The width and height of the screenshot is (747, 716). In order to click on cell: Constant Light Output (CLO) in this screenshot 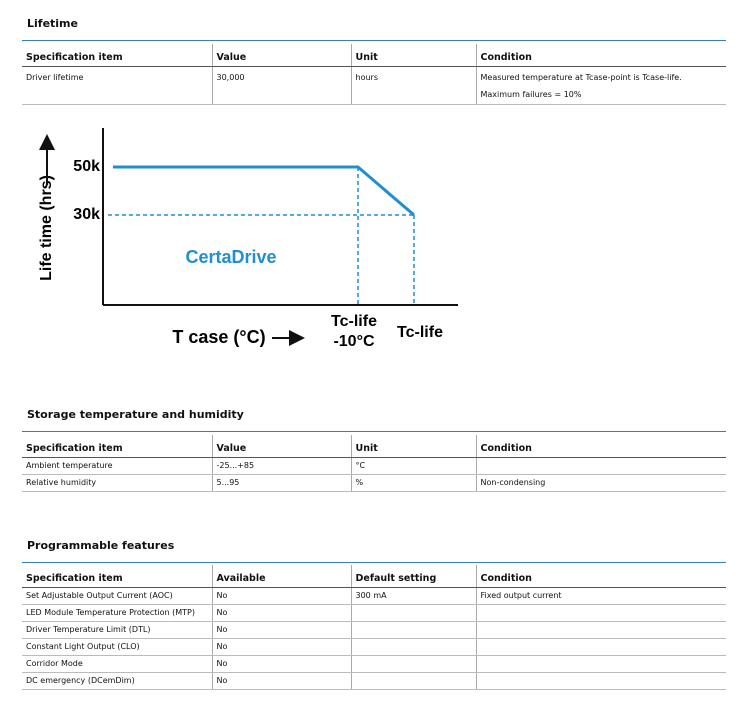, I will do `click(117, 647)`.